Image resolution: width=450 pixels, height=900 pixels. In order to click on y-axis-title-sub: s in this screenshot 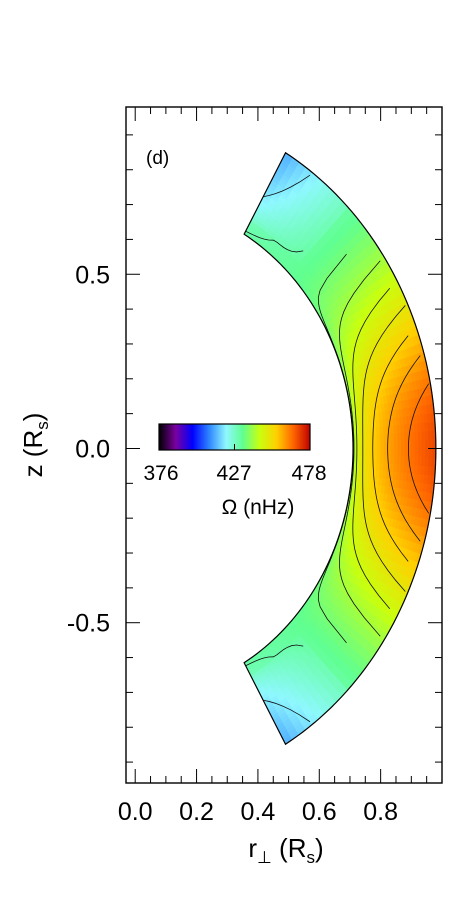, I will do `click(42, 425)`.